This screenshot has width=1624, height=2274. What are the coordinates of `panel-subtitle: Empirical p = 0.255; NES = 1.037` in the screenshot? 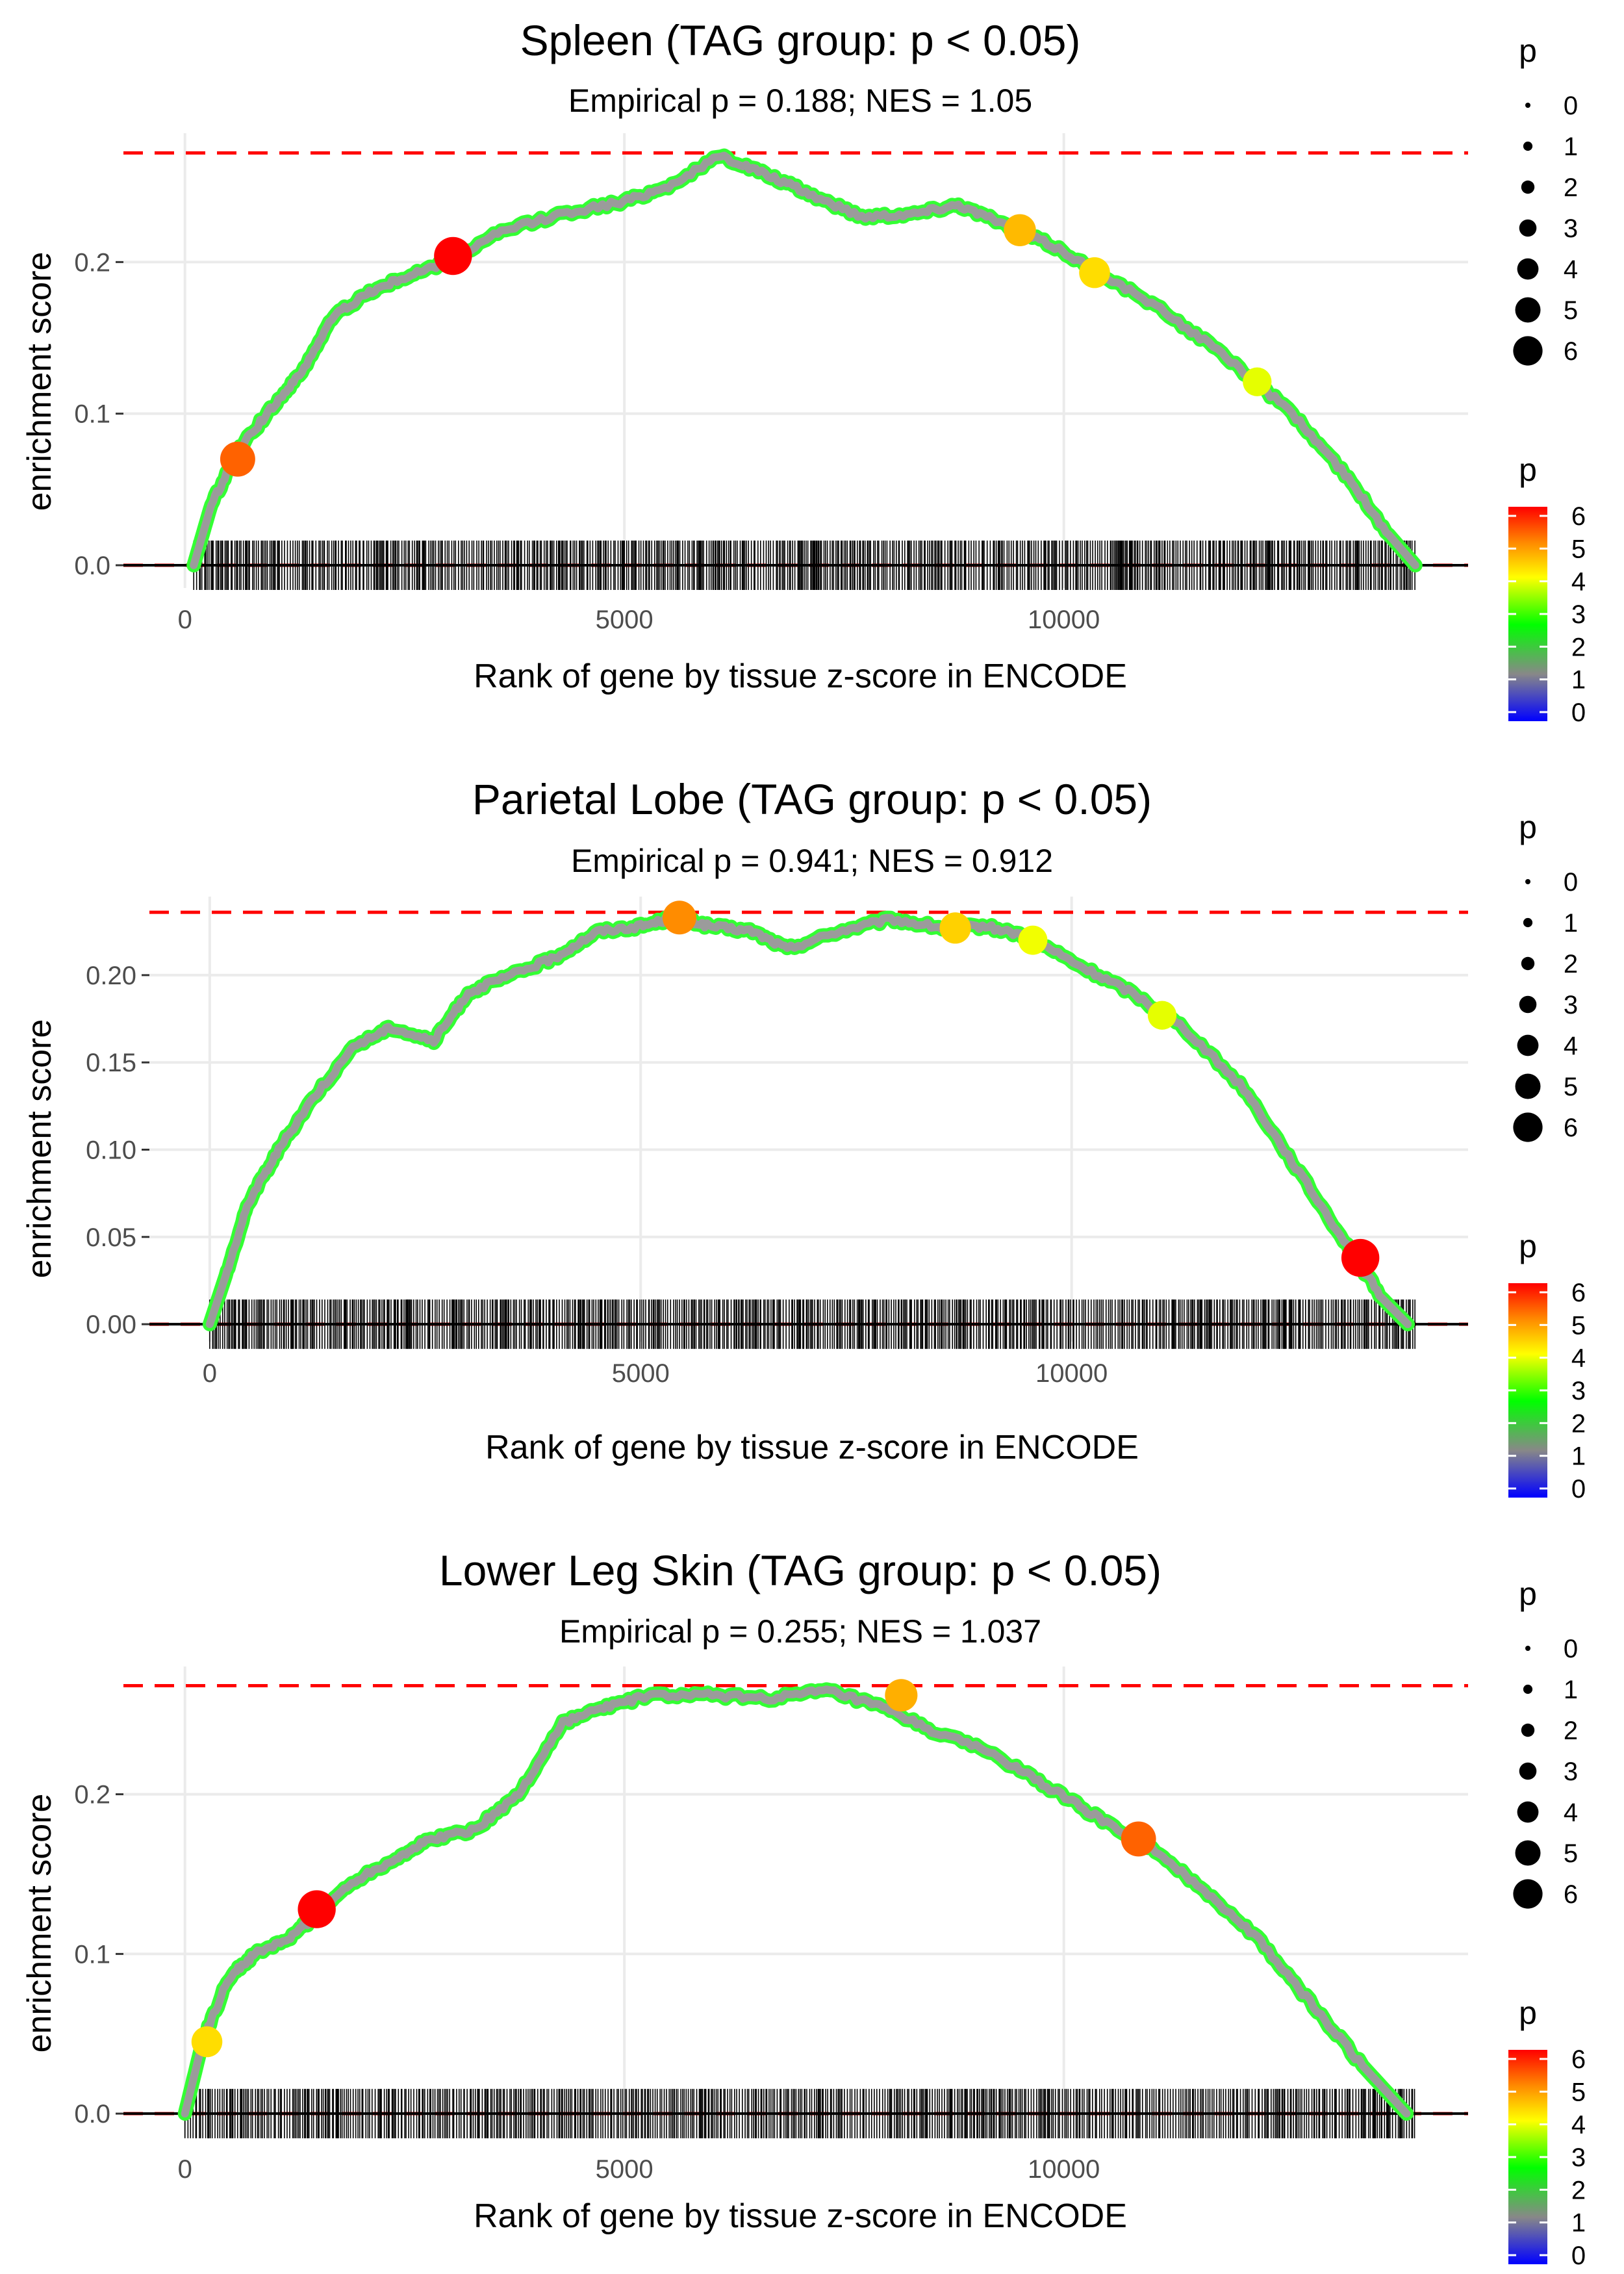 It's located at (800, 1631).